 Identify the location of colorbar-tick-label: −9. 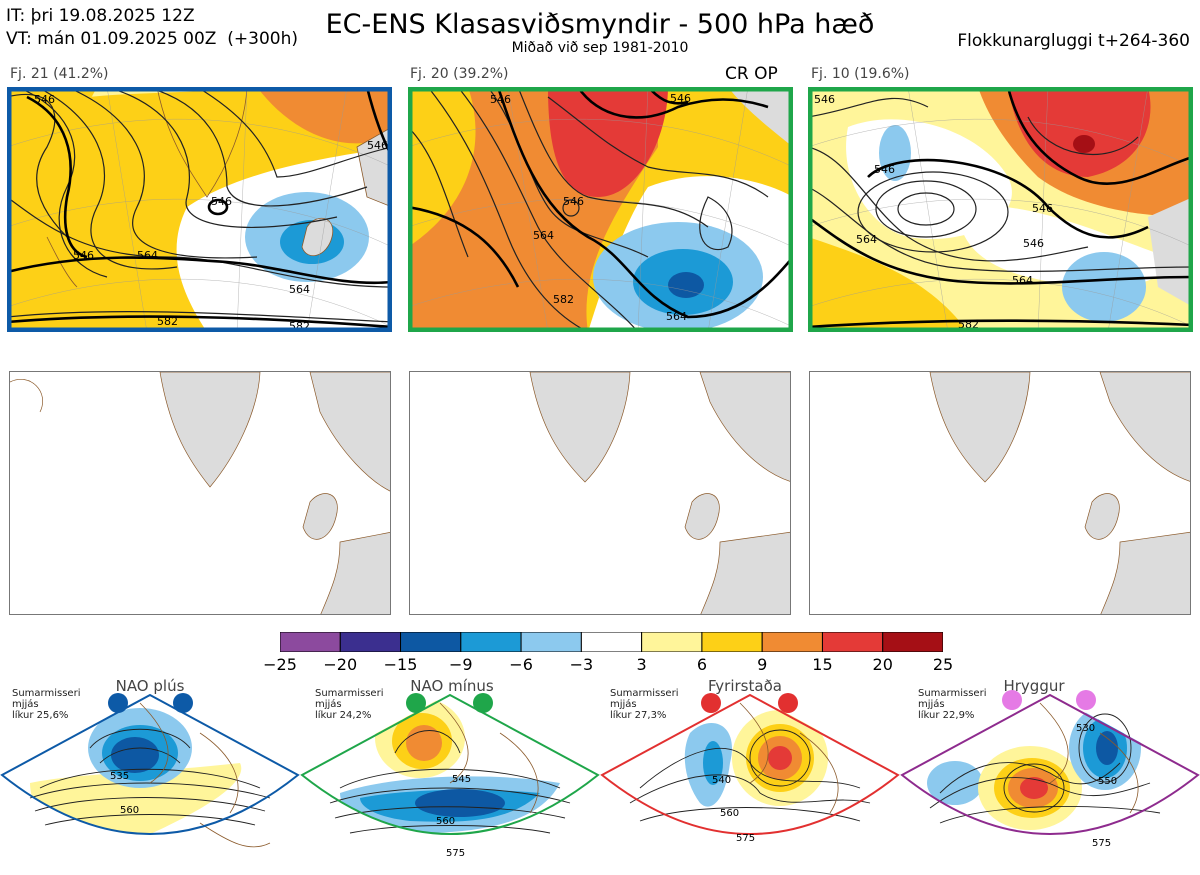
(461, 664).